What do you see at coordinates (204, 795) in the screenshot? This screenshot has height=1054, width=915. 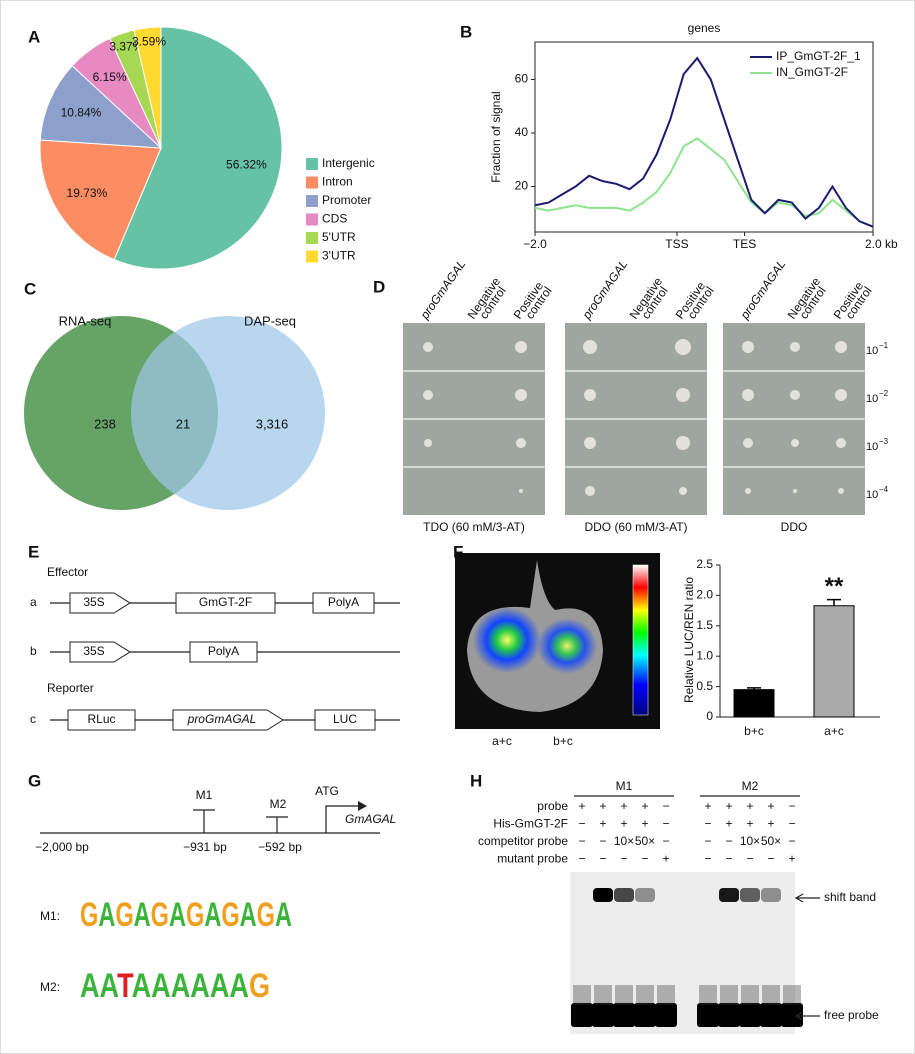 I see `promoter-label: M1` at bounding box center [204, 795].